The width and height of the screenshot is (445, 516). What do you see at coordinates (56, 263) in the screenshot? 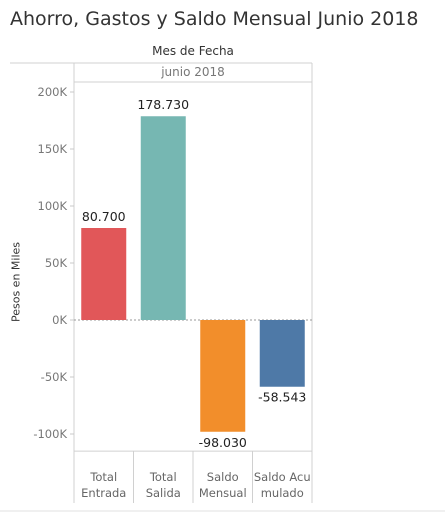
I see `y-tick-label: 50K` at bounding box center [56, 263].